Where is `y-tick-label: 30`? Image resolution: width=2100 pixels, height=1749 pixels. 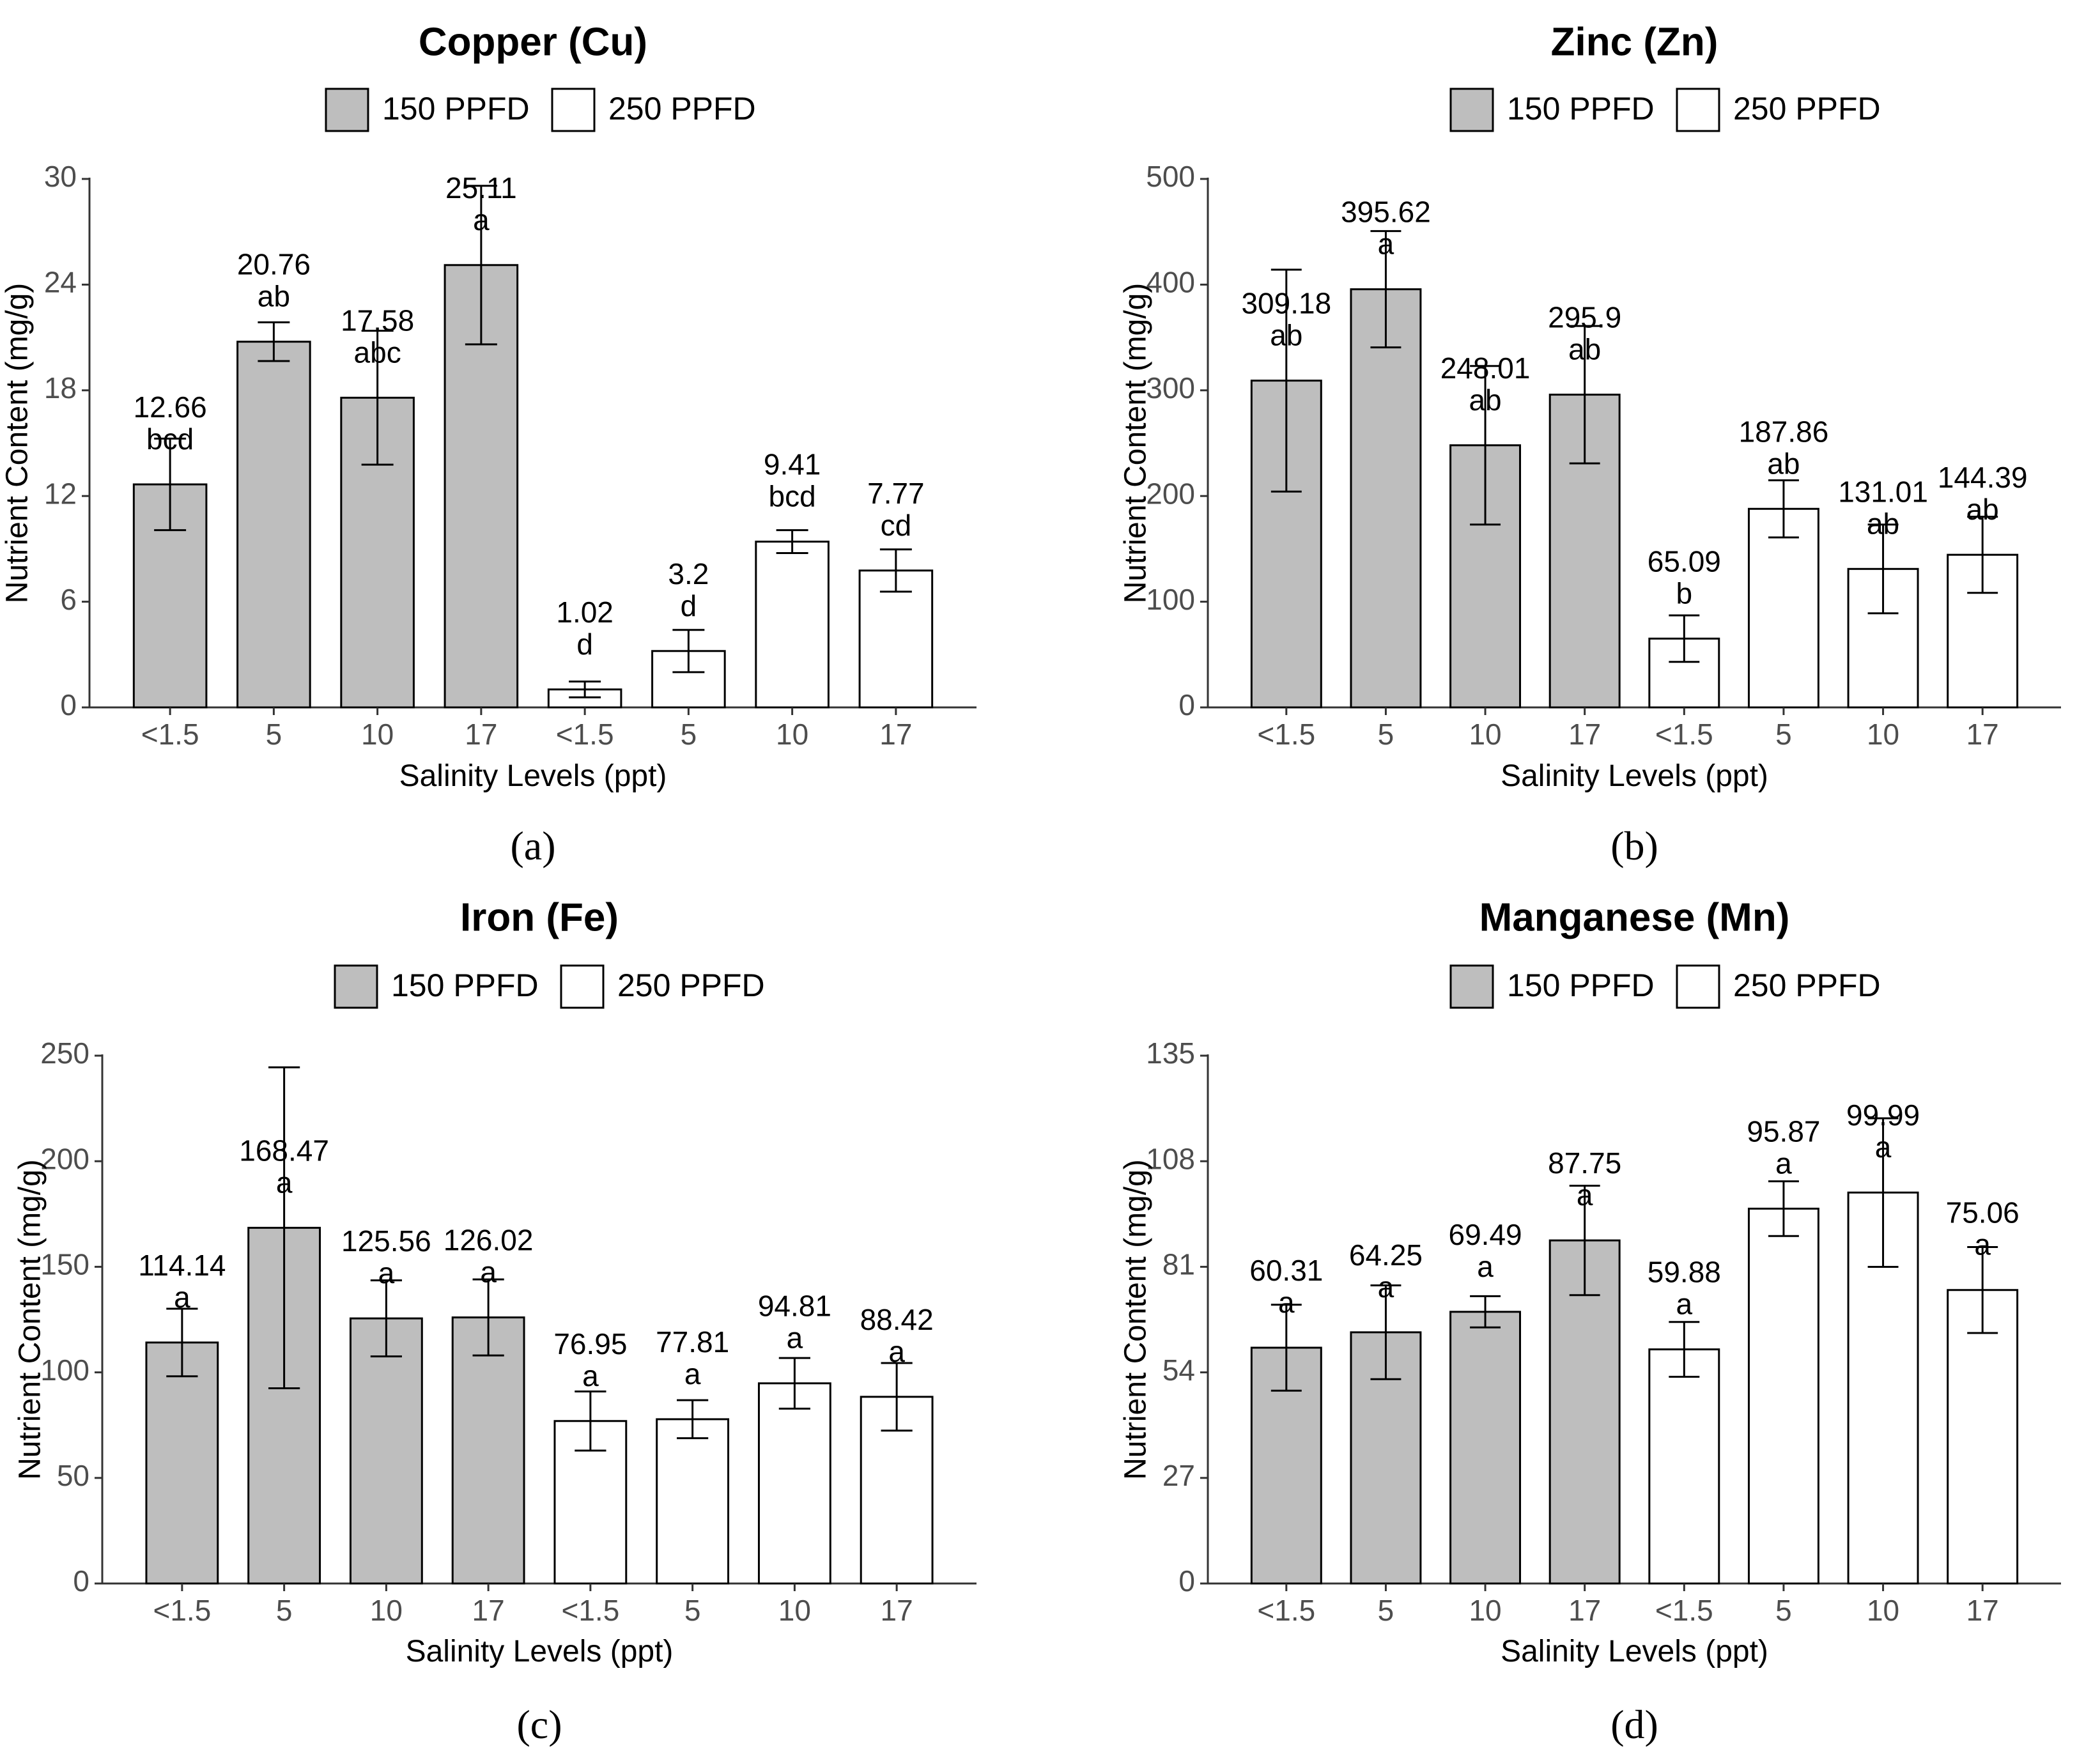
y-tick-label: 30 is located at coordinates (60, 176).